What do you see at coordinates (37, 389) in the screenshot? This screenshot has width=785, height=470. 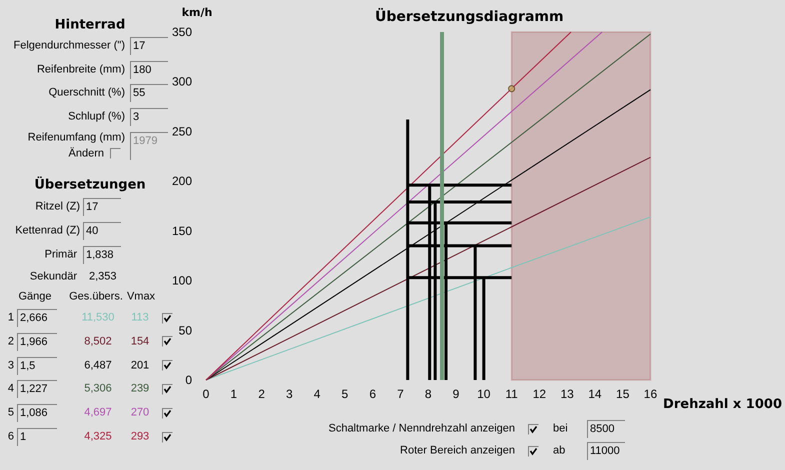 I see `text-field: 1,227` at bounding box center [37, 389].